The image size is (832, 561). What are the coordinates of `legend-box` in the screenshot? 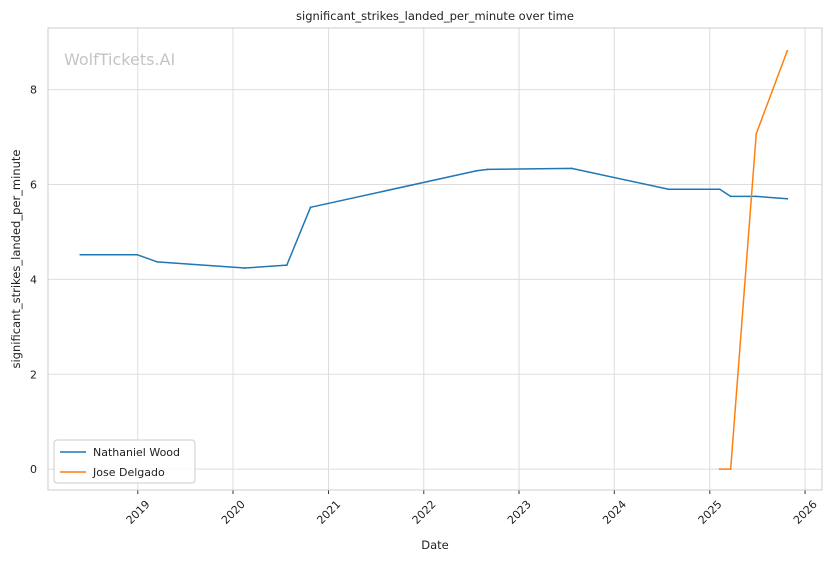 It's located at (124, 461).